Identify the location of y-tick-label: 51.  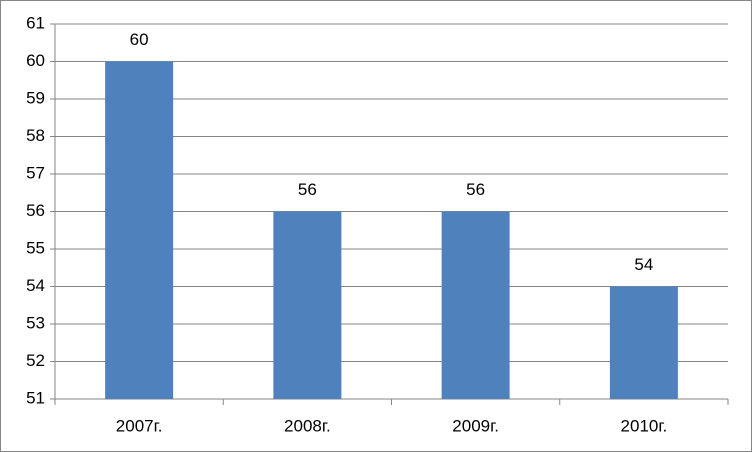
(35, 397).